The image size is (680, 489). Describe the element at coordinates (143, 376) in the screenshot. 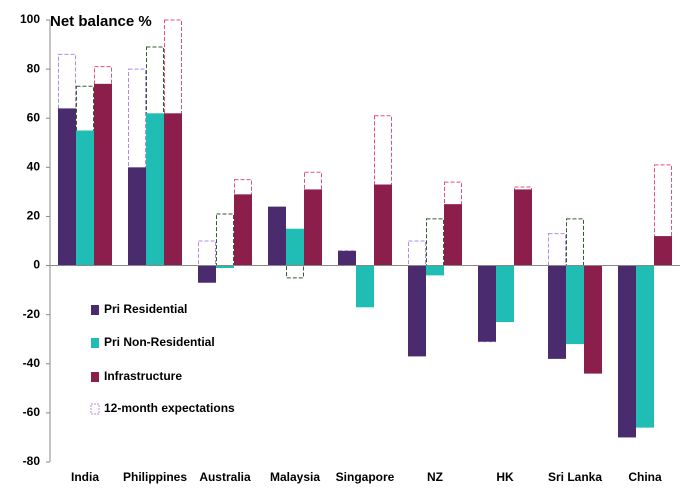

I see `legend-label: Infrastructure` at that location.